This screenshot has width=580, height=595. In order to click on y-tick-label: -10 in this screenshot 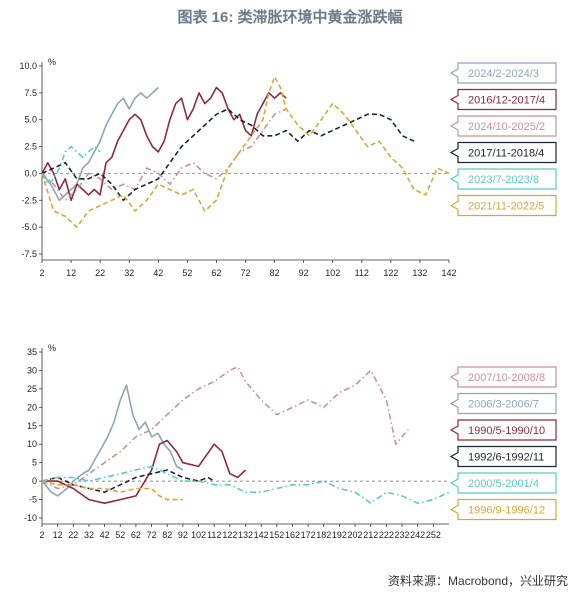, I will do `click(30, 518)`.